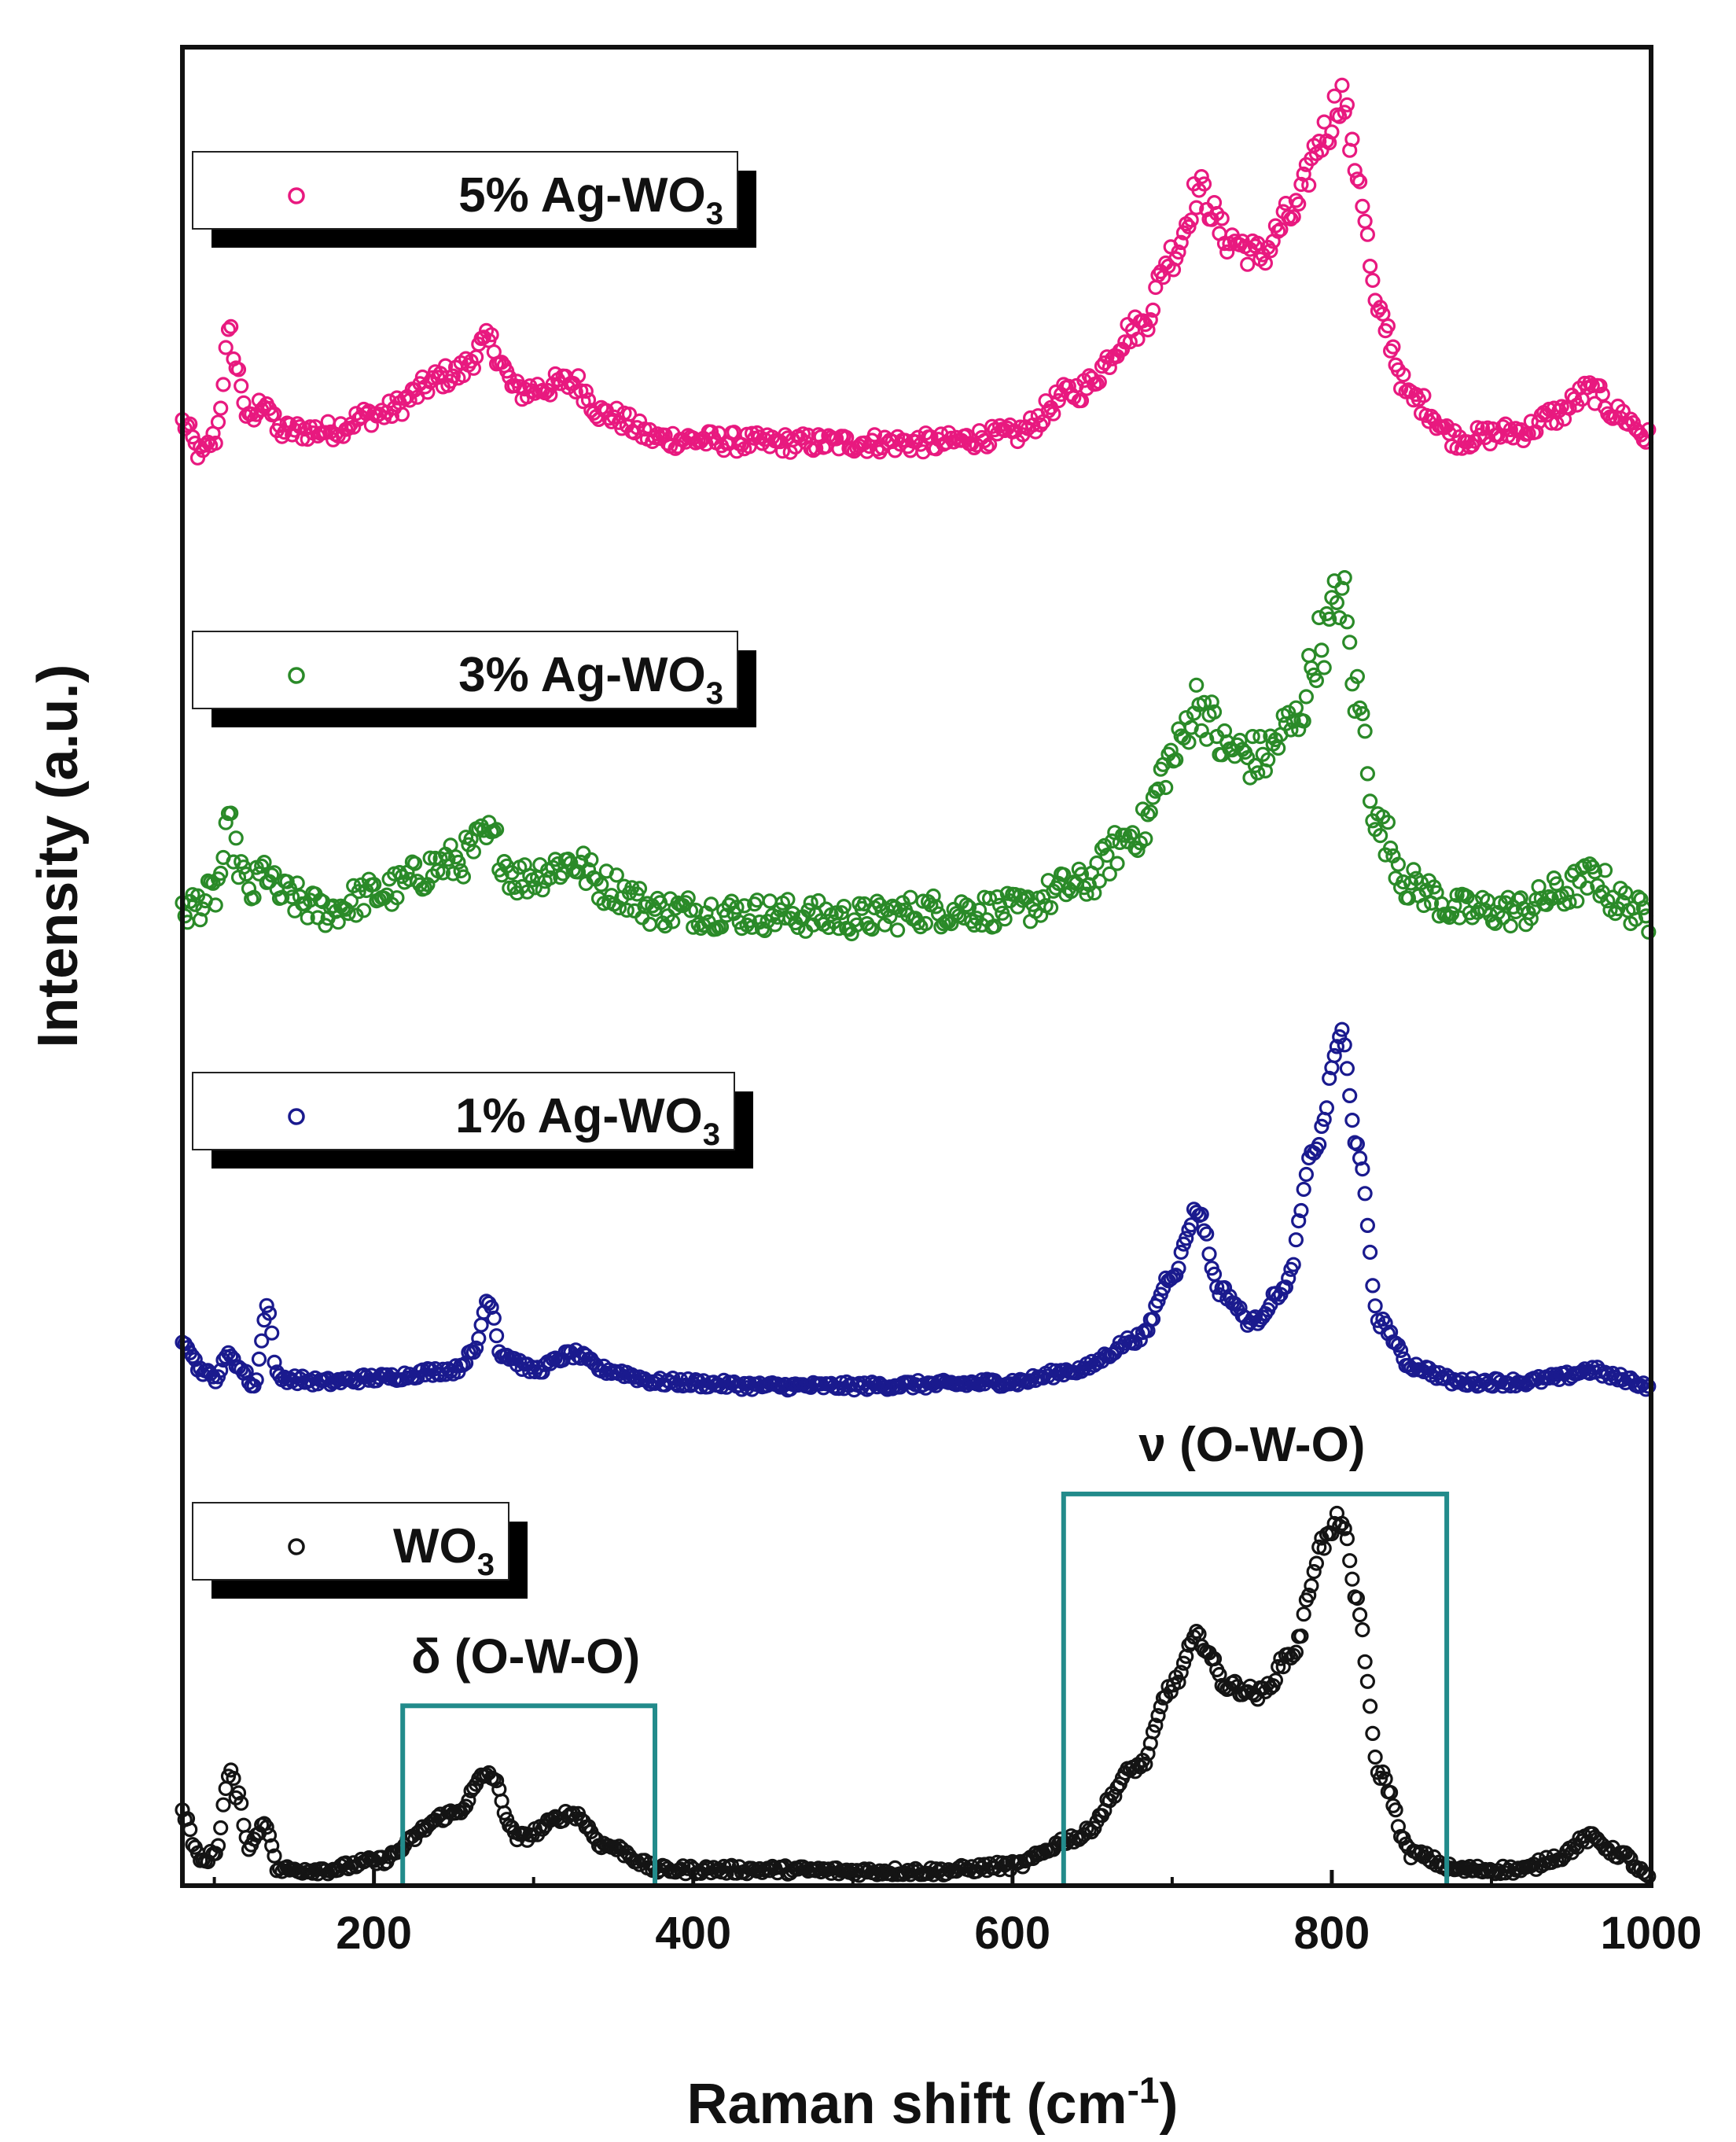 The width and height of the screenshot is (1736, 2142). Describe the element at coordinates (925, 1653) in the screenshot. I see `annotation-layer: δ (O-W-O) ν (O-W-O)` at that location.